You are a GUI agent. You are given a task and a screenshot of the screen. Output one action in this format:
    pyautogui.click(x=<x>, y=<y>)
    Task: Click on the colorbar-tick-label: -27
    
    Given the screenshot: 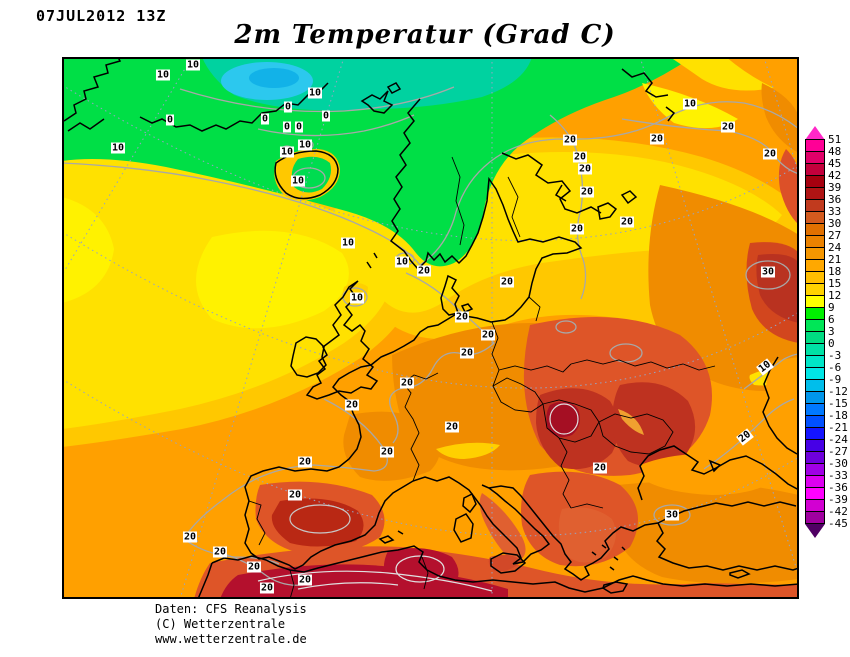 What is the action you would take?
    pyautogui.click(x=838, y=451)
    